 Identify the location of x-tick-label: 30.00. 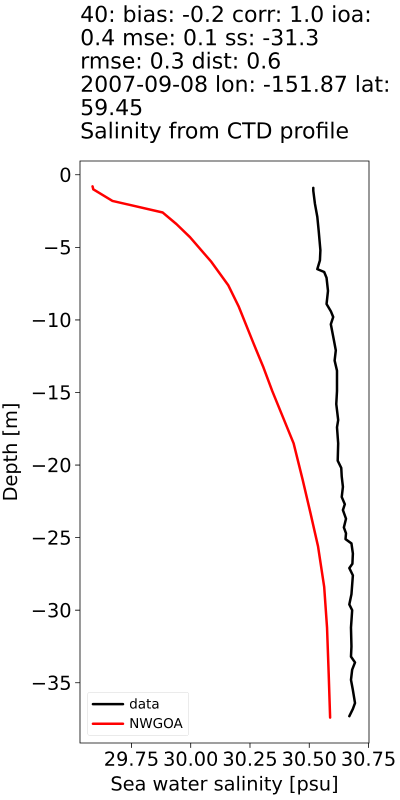
(191, 758).